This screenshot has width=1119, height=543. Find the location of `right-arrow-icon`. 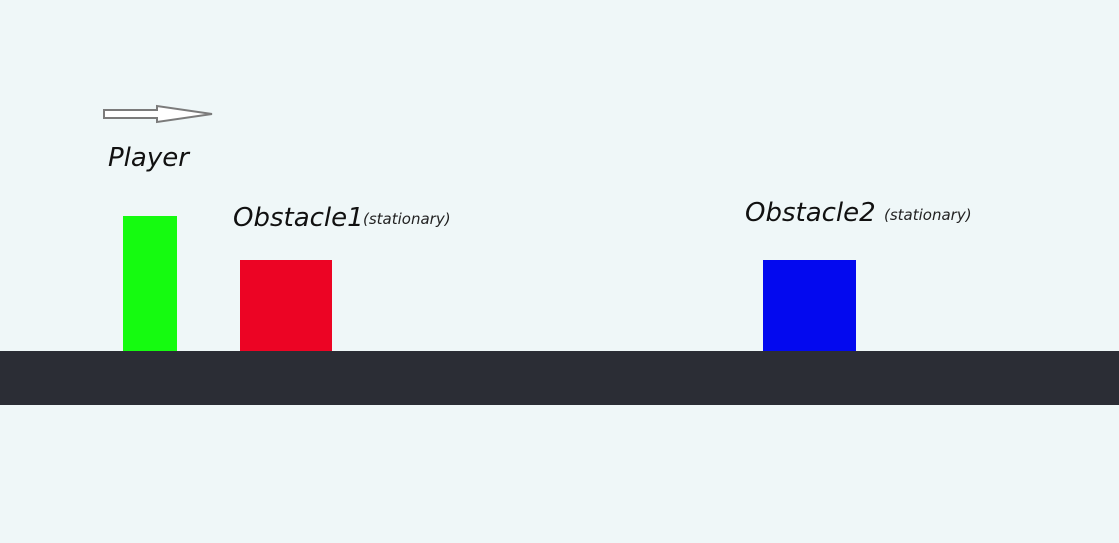

right-arrow-icon is located at coordinates (158, 114).